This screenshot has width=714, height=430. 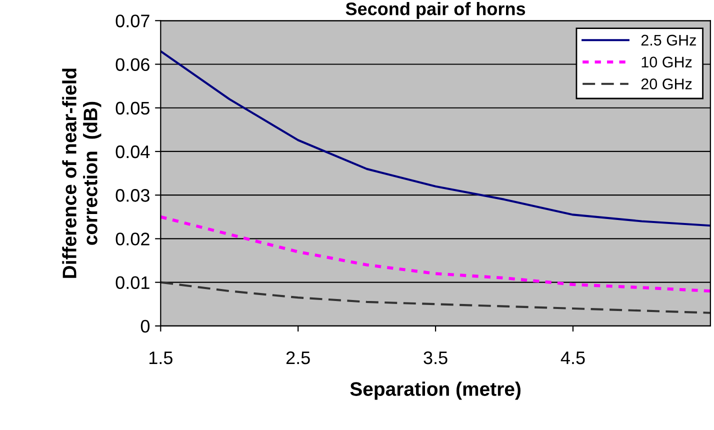 I want to click on legend-label: 10 GHz, so click(x=667, y=62).